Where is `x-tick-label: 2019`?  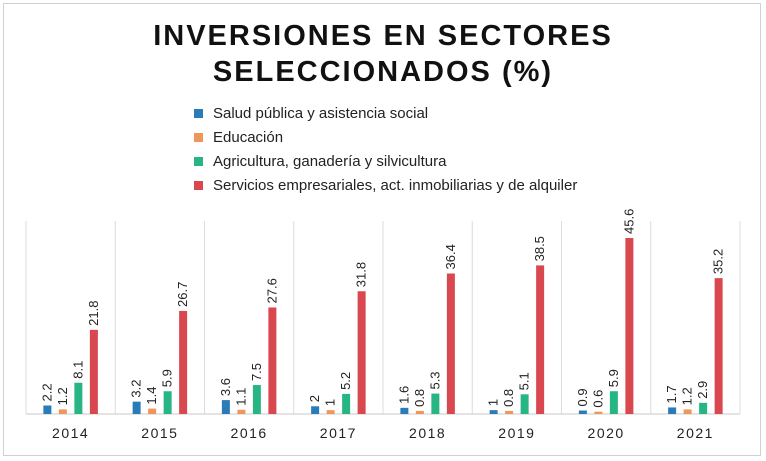
x-tick-label: 2019 is located at coordinates (516, 433).